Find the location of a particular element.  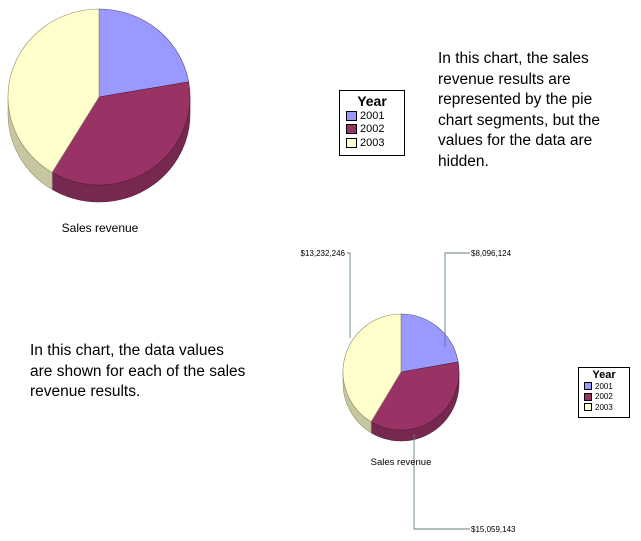

leader-line-2003 is located at coordinates (441, 482).